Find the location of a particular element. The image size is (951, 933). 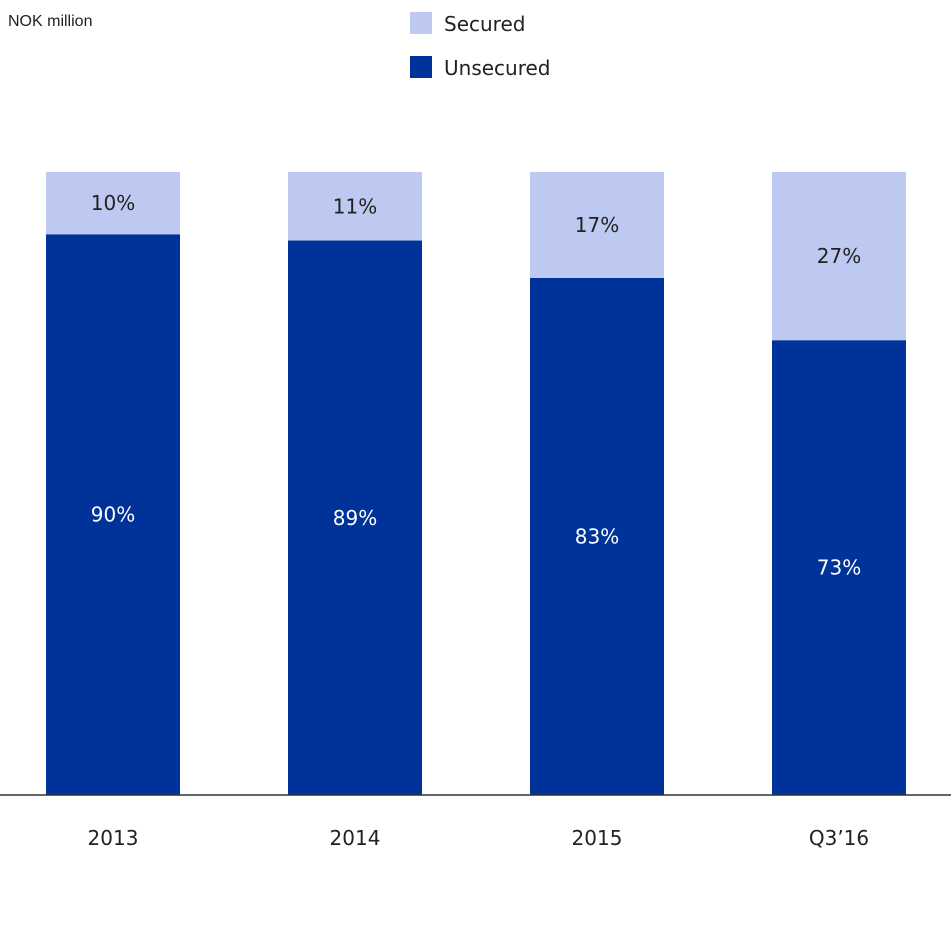

data-label-unsecured-2013: 90% is located at coordinates (113, 515).